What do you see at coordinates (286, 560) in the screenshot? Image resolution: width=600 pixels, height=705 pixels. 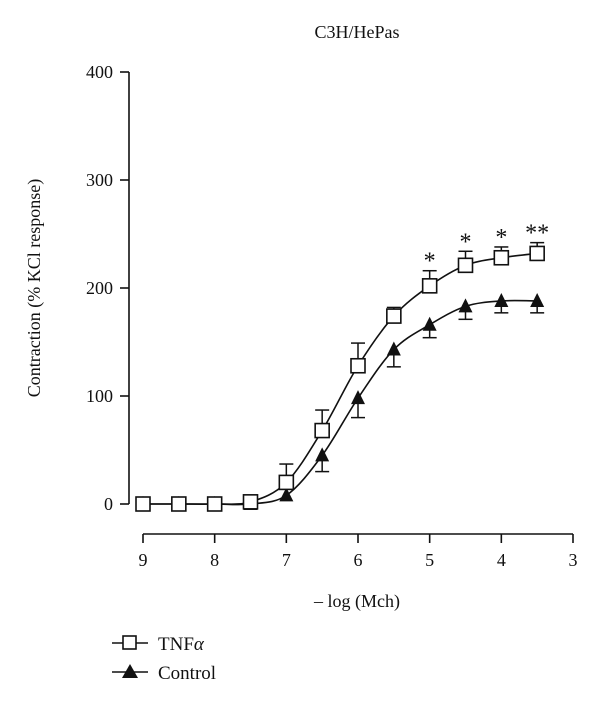 I see `x-tick-label: 7` at bounding box center [286, 560].